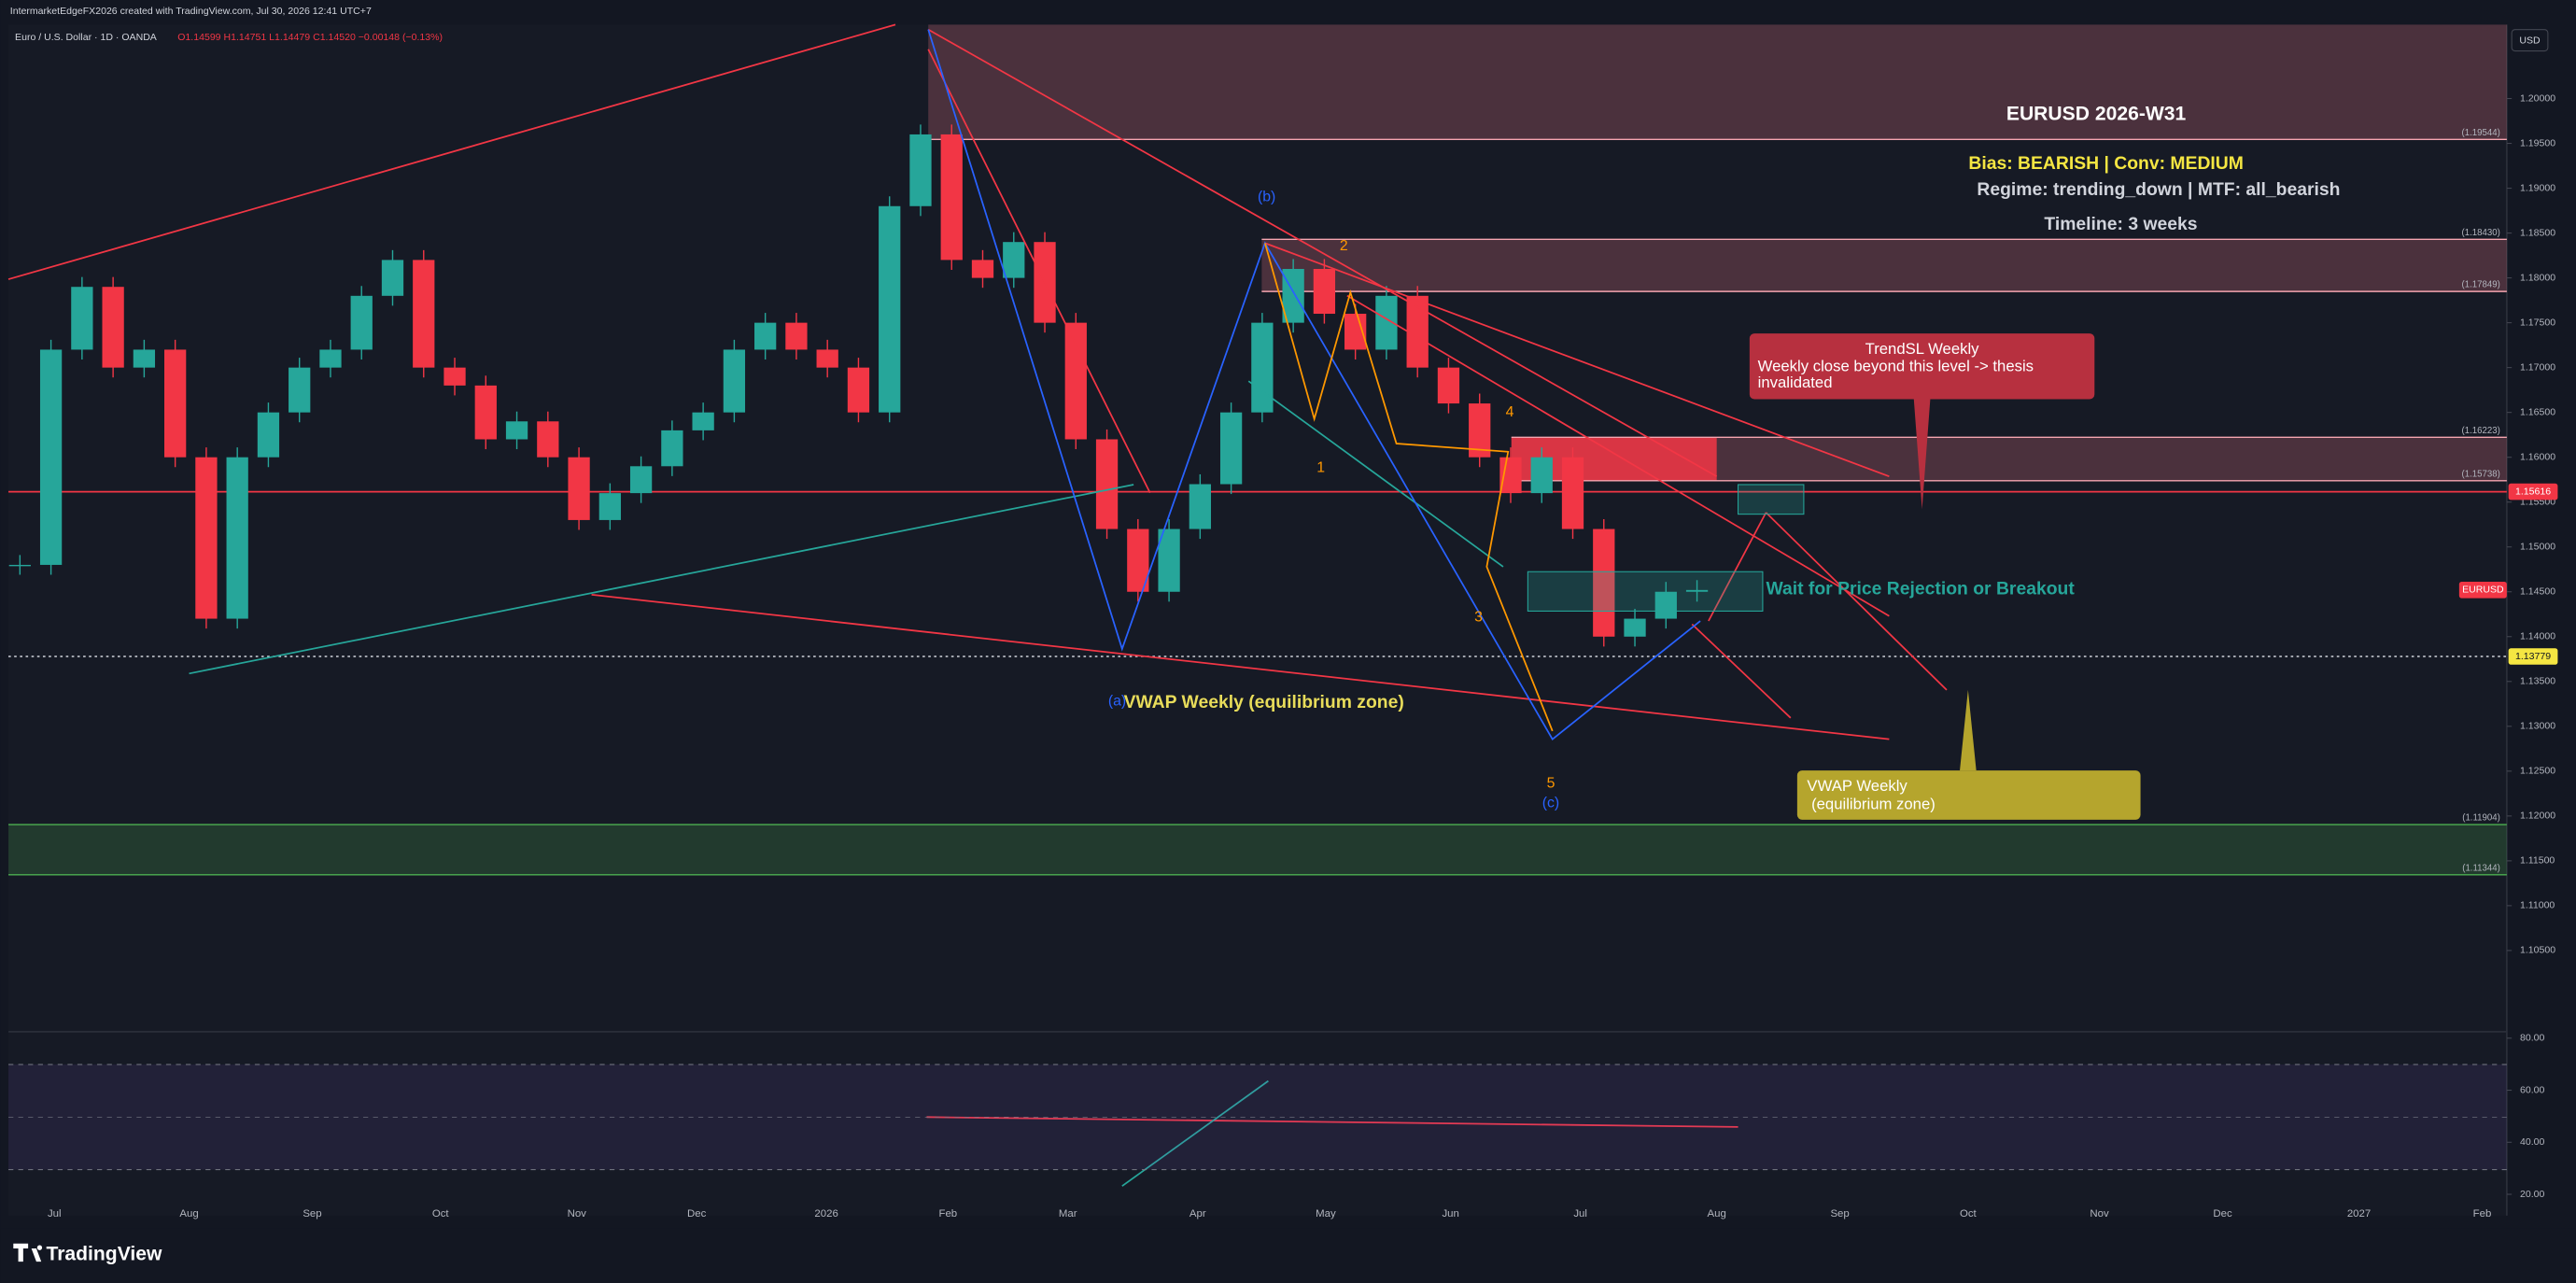  I want to click on level-label: (1.16223), so click(2481, 431).